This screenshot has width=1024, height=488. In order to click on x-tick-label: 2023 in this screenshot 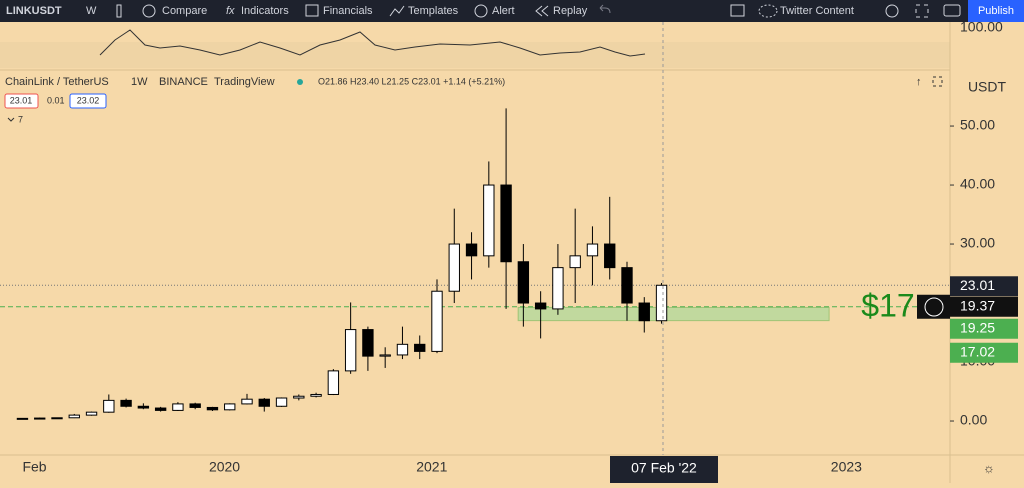, I will do `click(846, 467)`.